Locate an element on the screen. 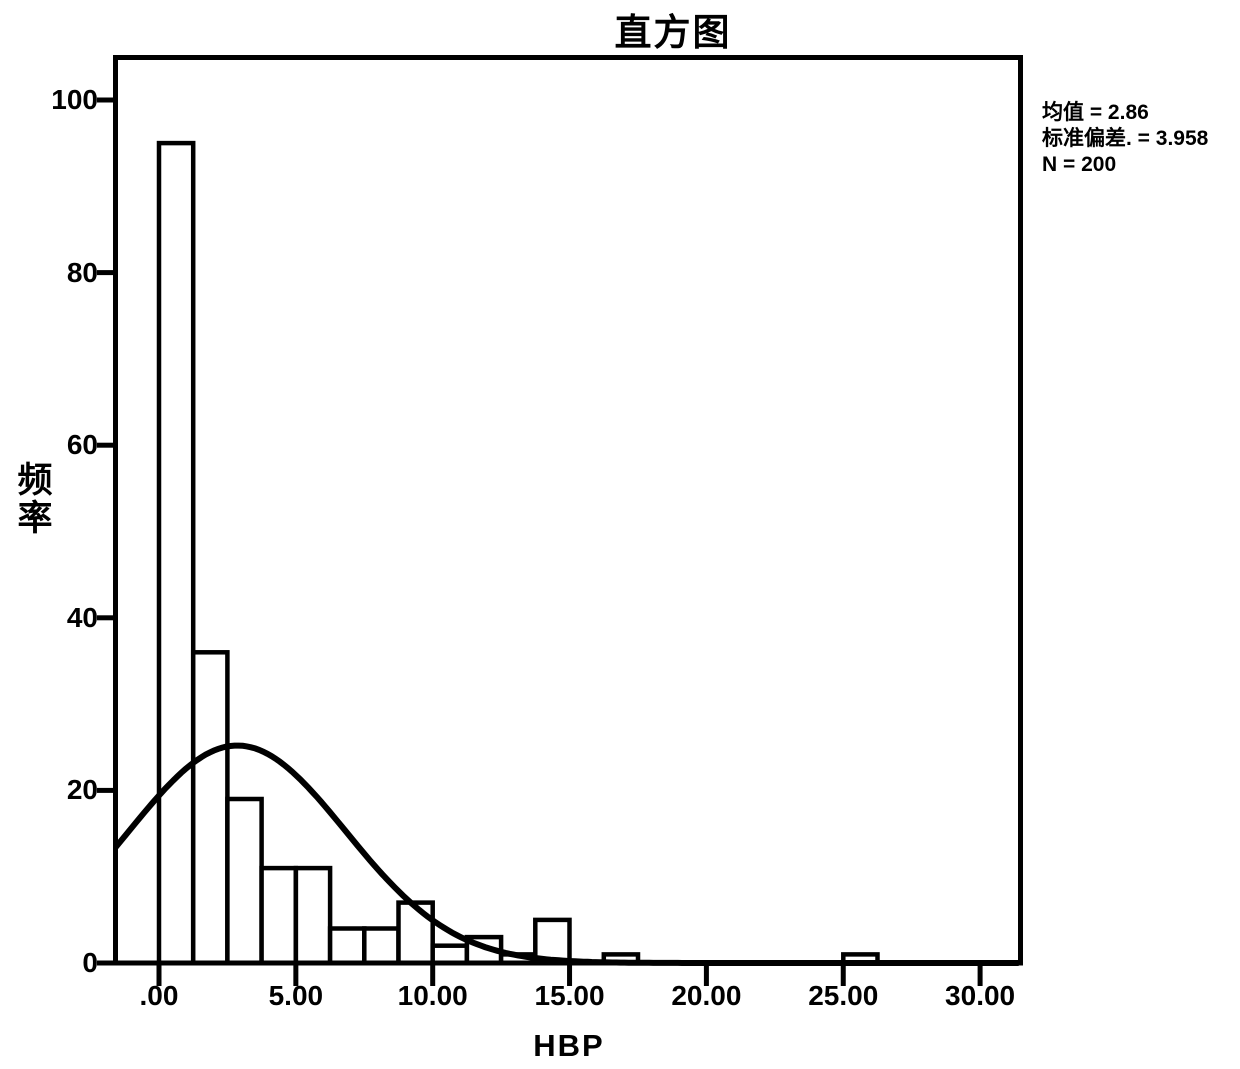  x-axis-label: HBP is located at coordinates (569, 1045).